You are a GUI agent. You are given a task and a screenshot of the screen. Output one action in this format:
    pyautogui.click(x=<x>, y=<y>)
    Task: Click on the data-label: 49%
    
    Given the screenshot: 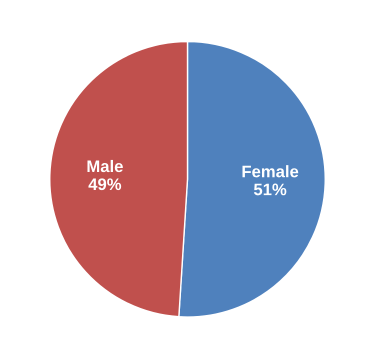 What is the action you would take?
    pyautogui.click(x=105, y=184)
    